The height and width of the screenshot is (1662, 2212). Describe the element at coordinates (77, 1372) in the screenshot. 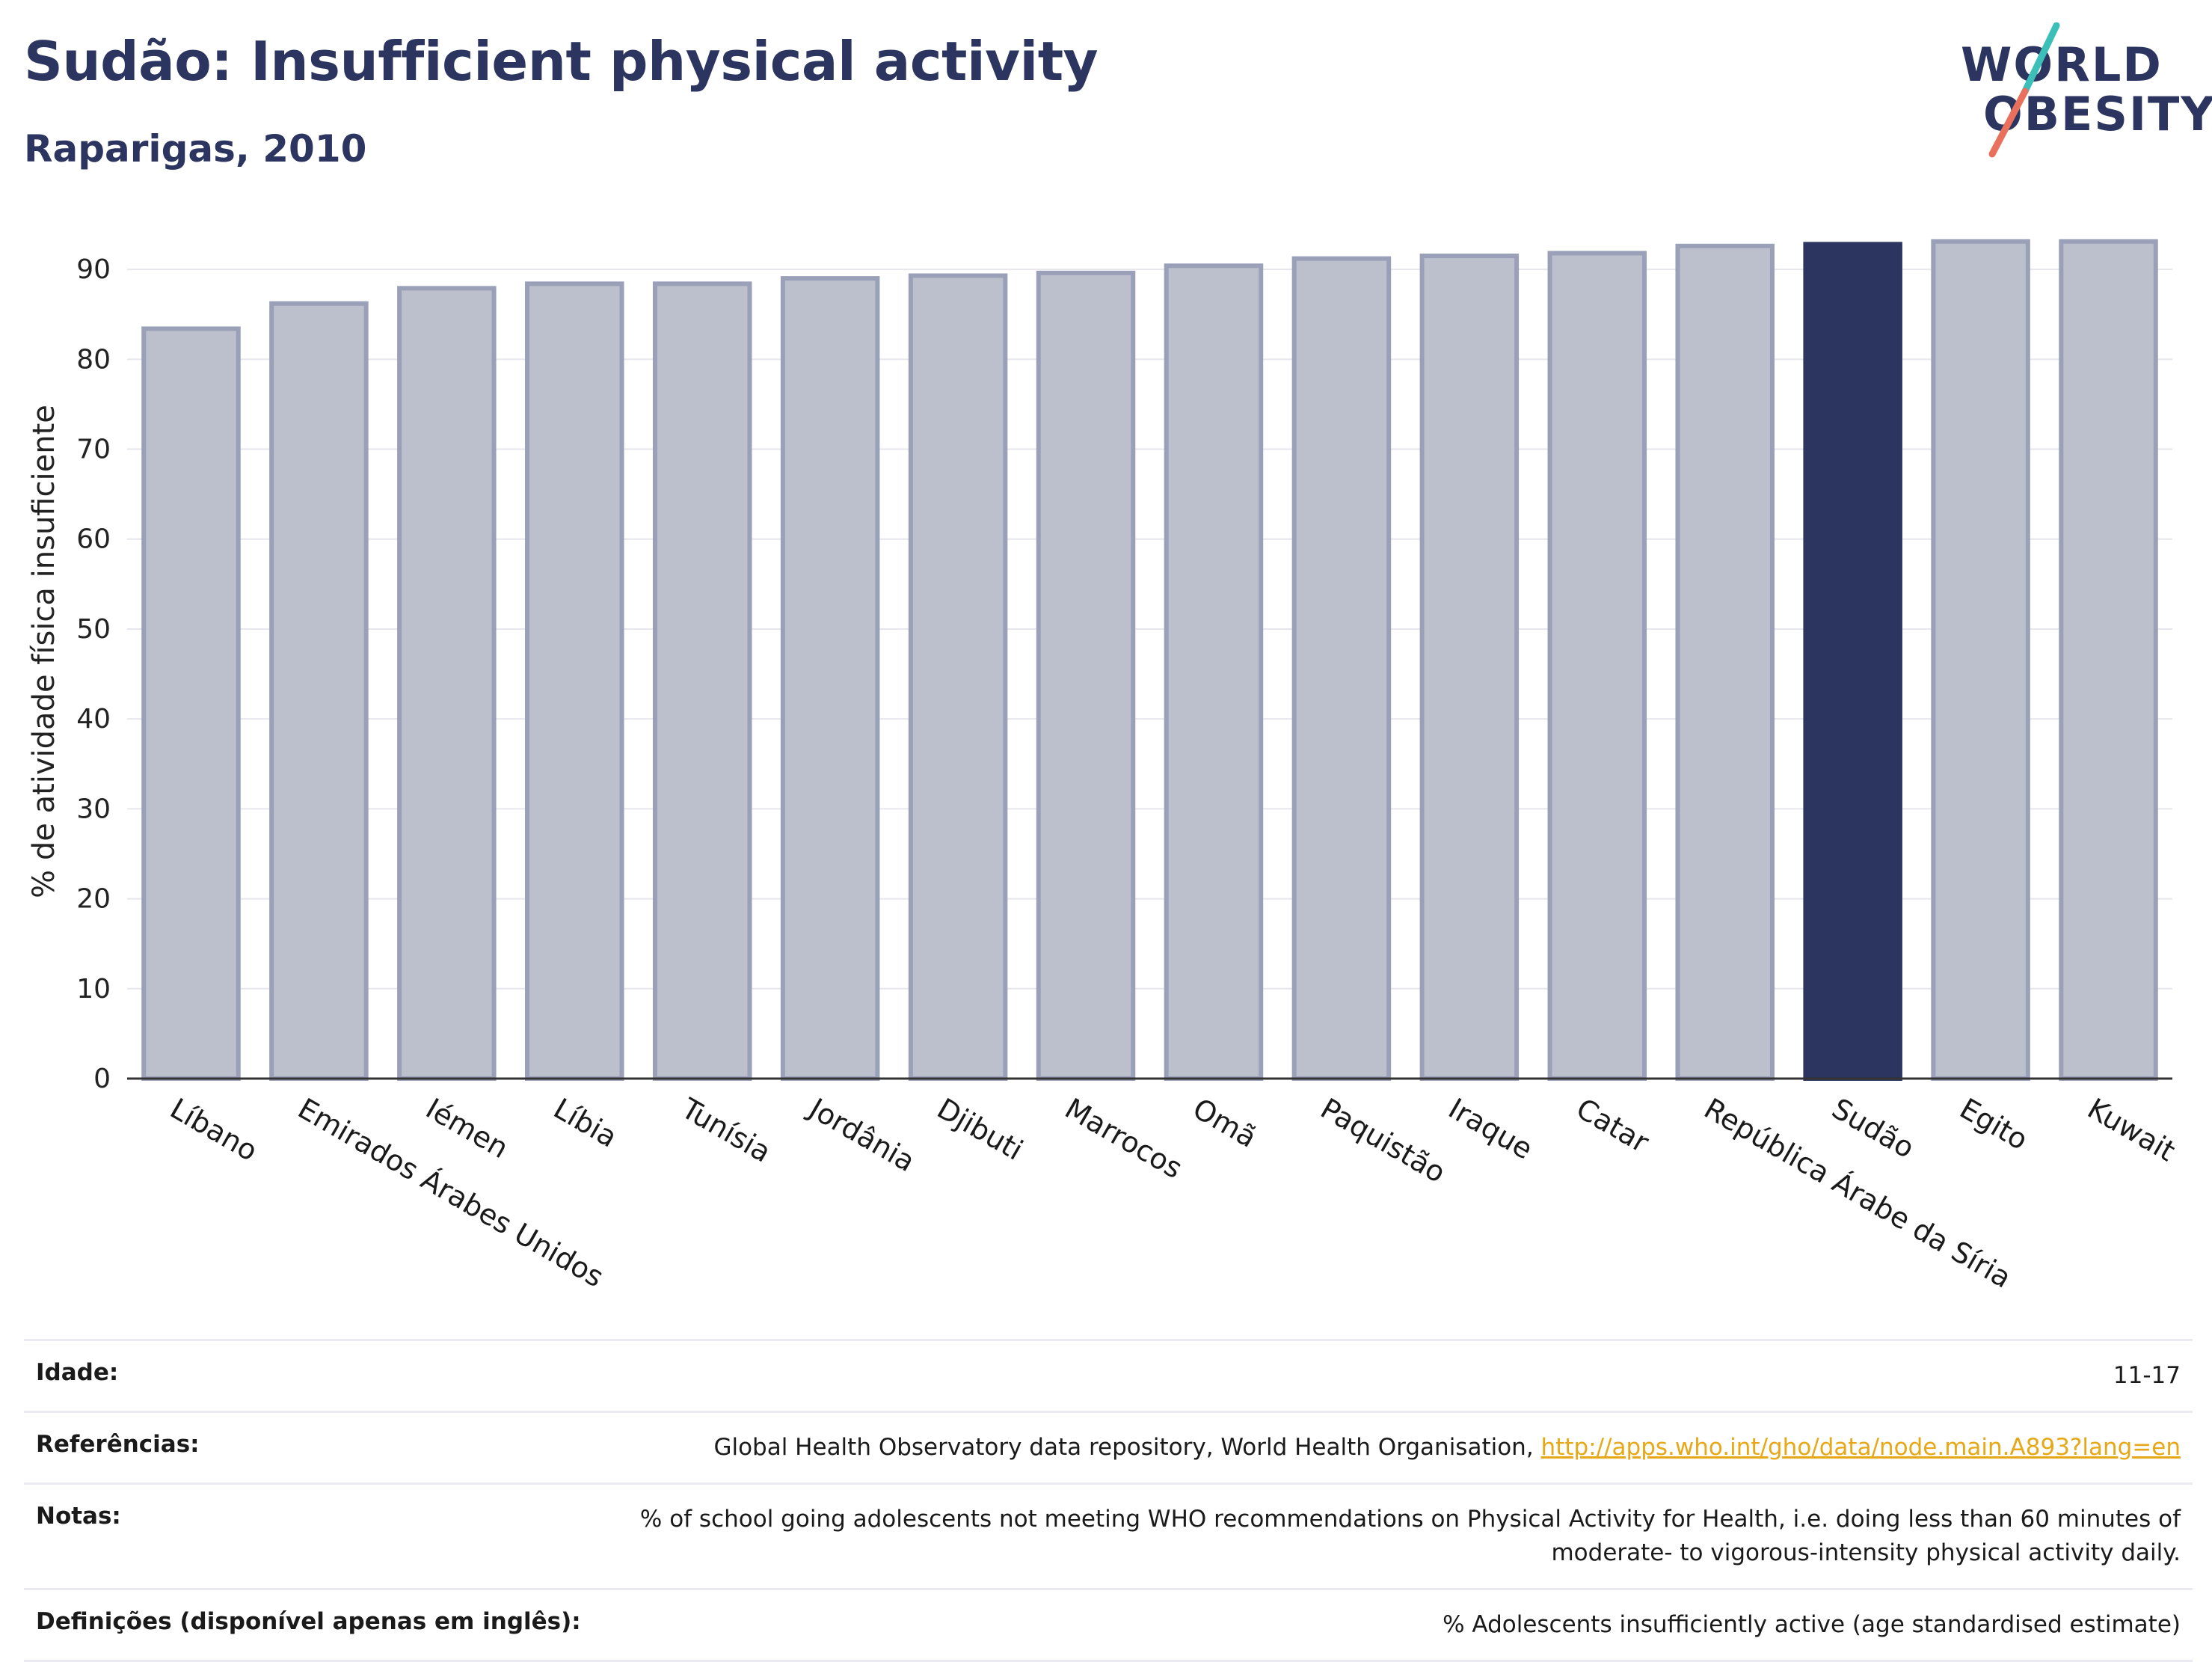

I see `age-label: Idade:` at that location.